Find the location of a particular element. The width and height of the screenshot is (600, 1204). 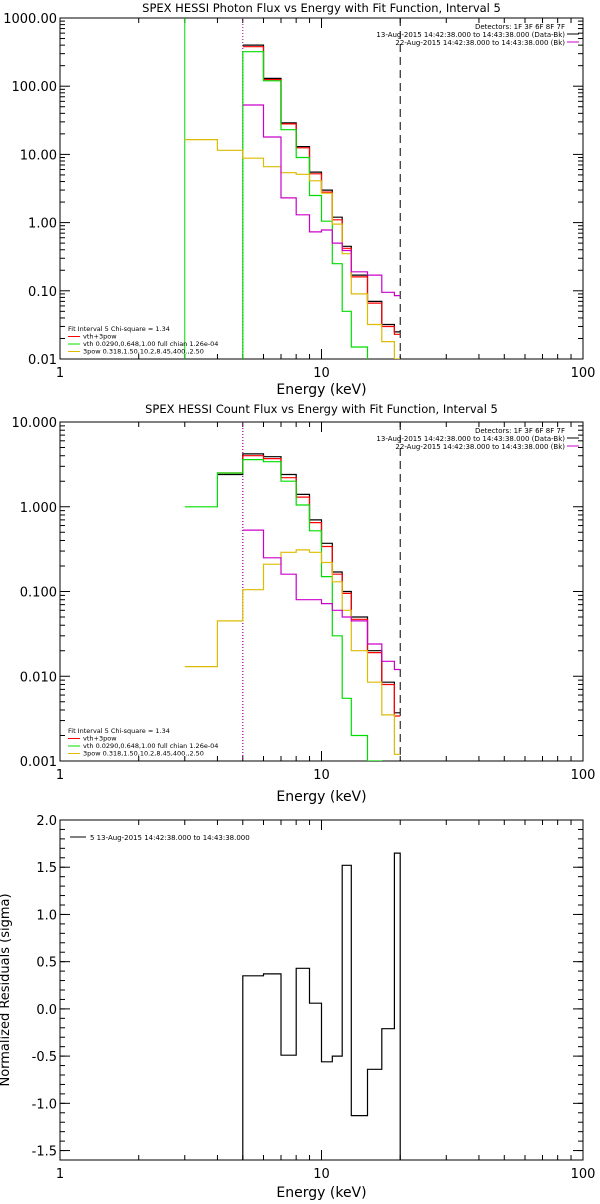

y-tick-label: 1.000 is located at coordinates (38, 508).